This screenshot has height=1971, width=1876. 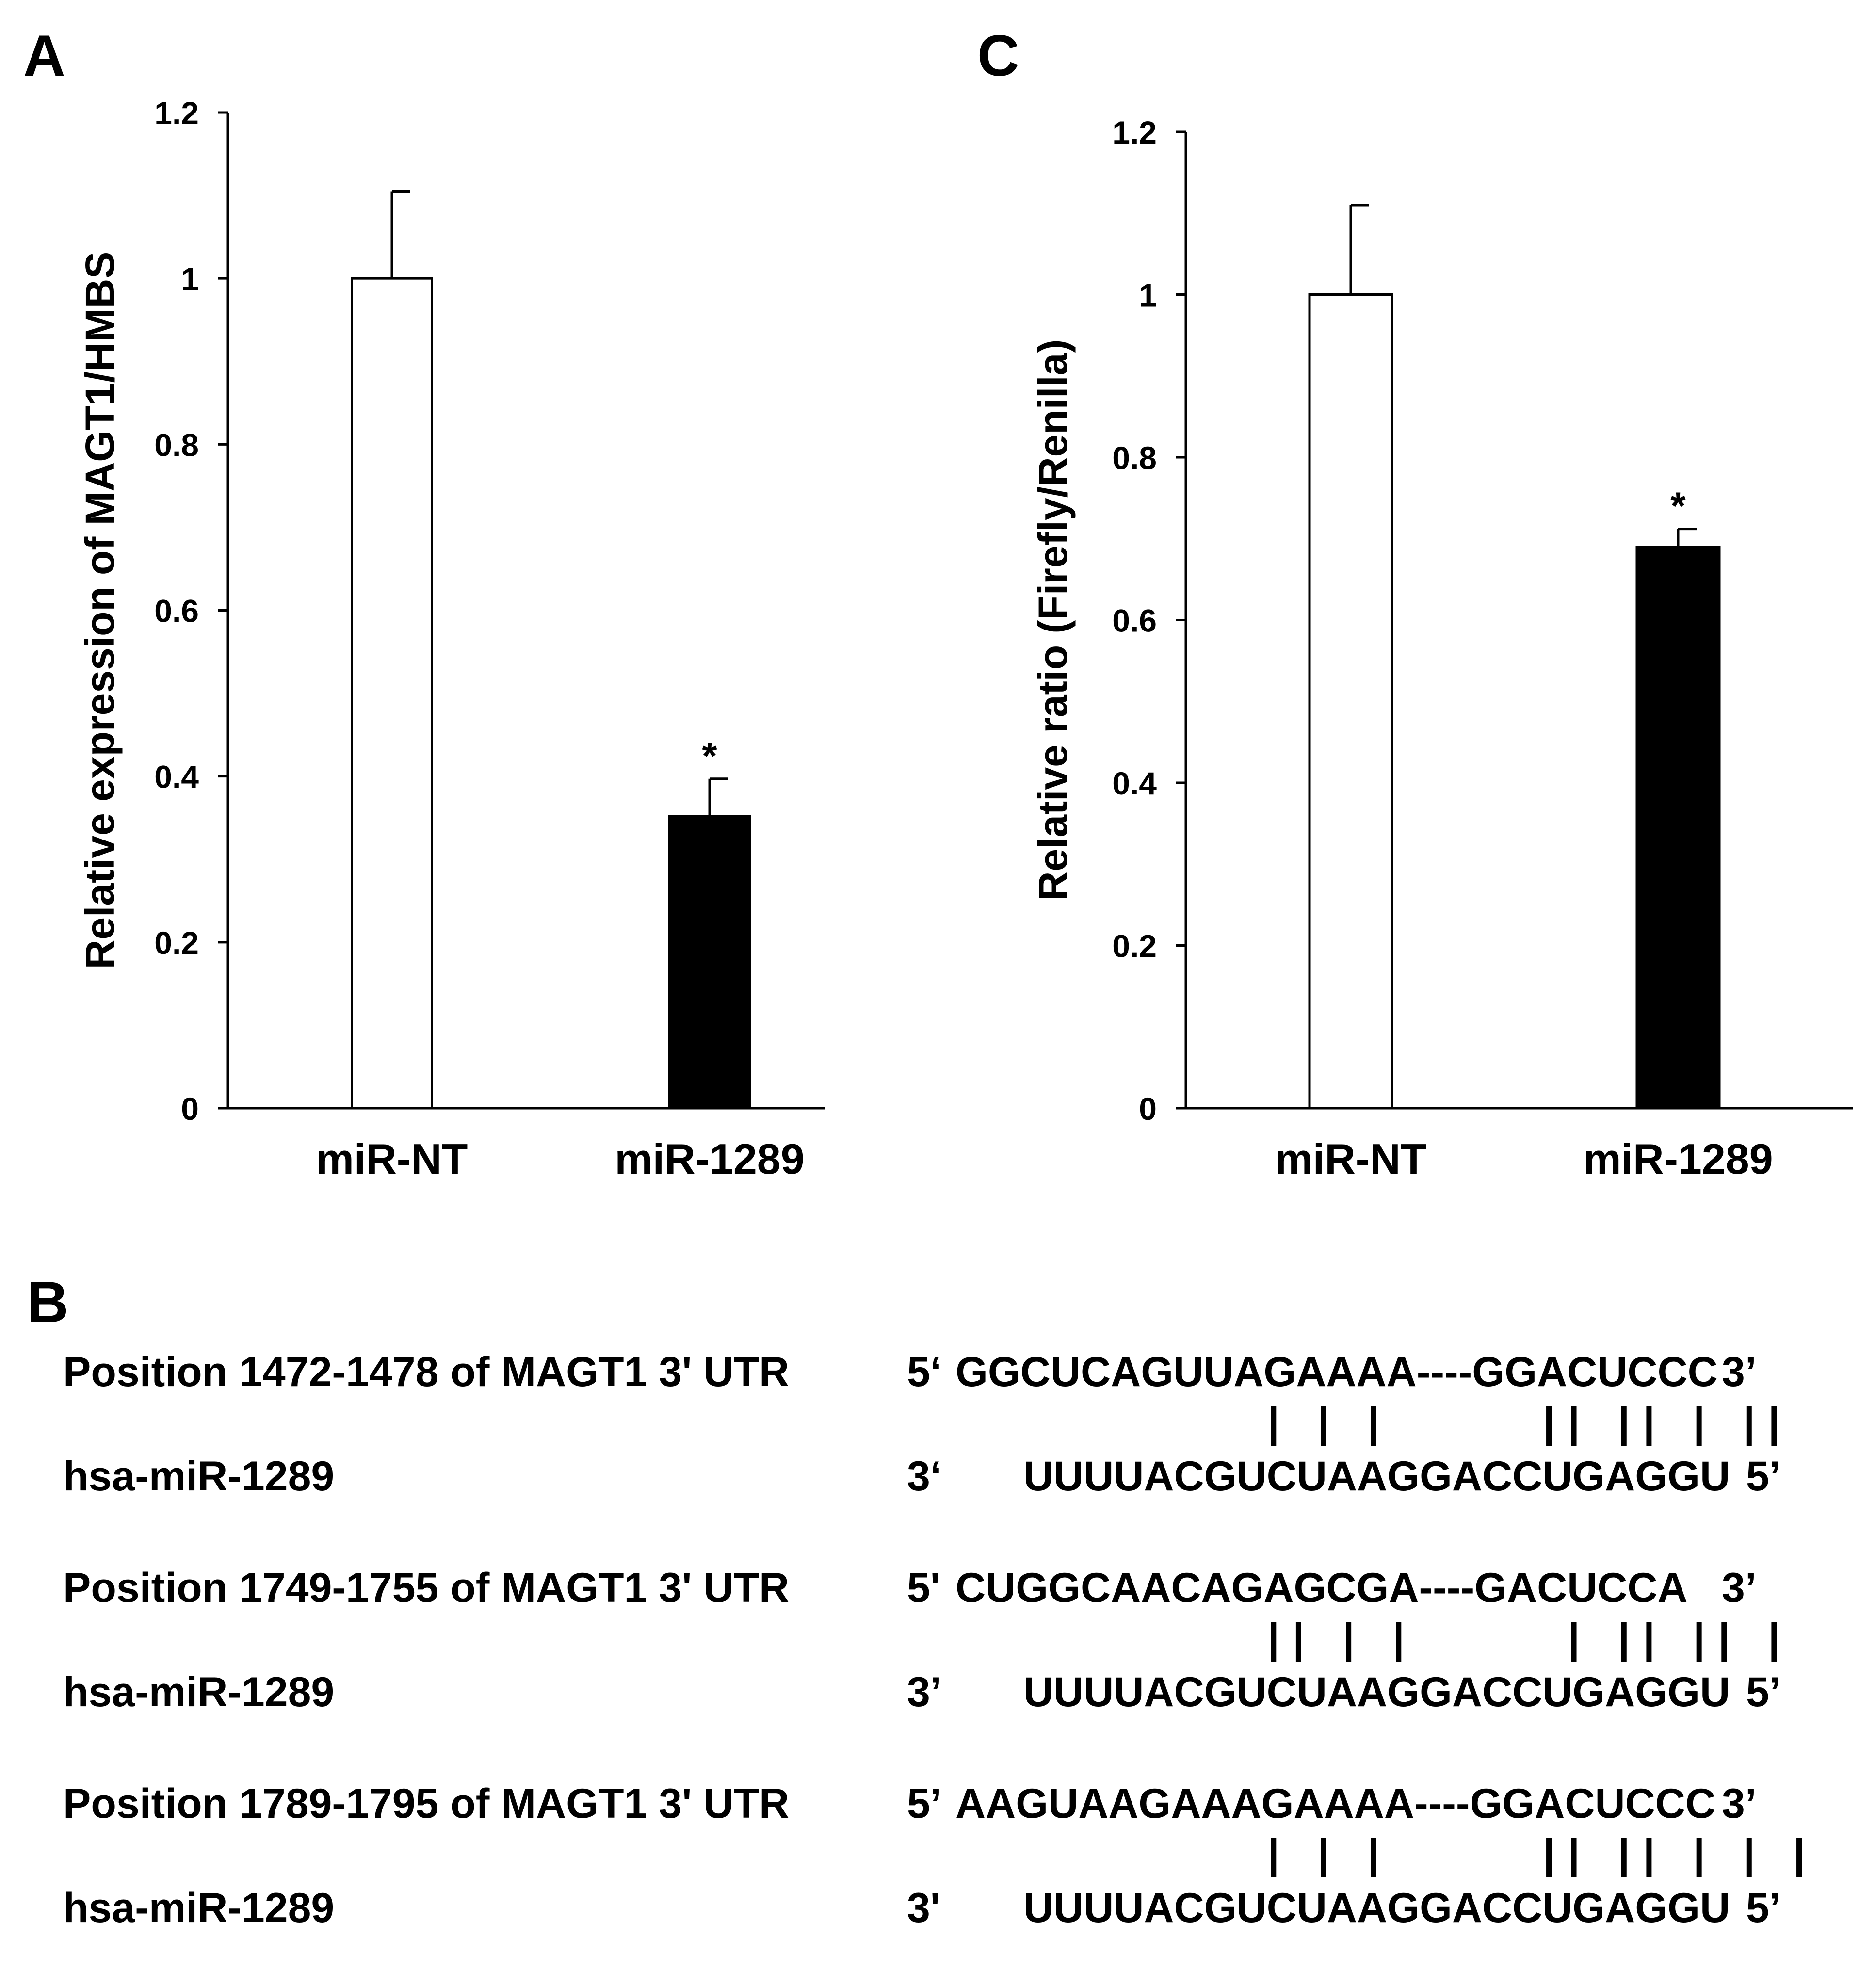 I want to click on mirna-row: hsa-miR-1289 3’ UUUUACGUCUAAGGACCUGAGGU 5’, so click(x=960, y=1695).